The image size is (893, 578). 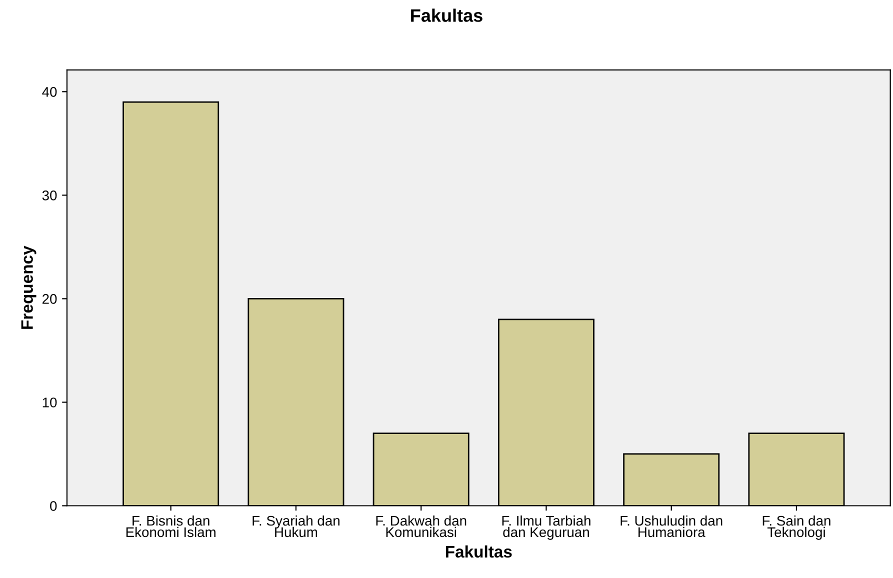 What do you see at coordinates (421, 526) in the screenshot?
I see `x-tick-label: F. Dakwah dan Komunikasi` at bounding box center [421, 526].